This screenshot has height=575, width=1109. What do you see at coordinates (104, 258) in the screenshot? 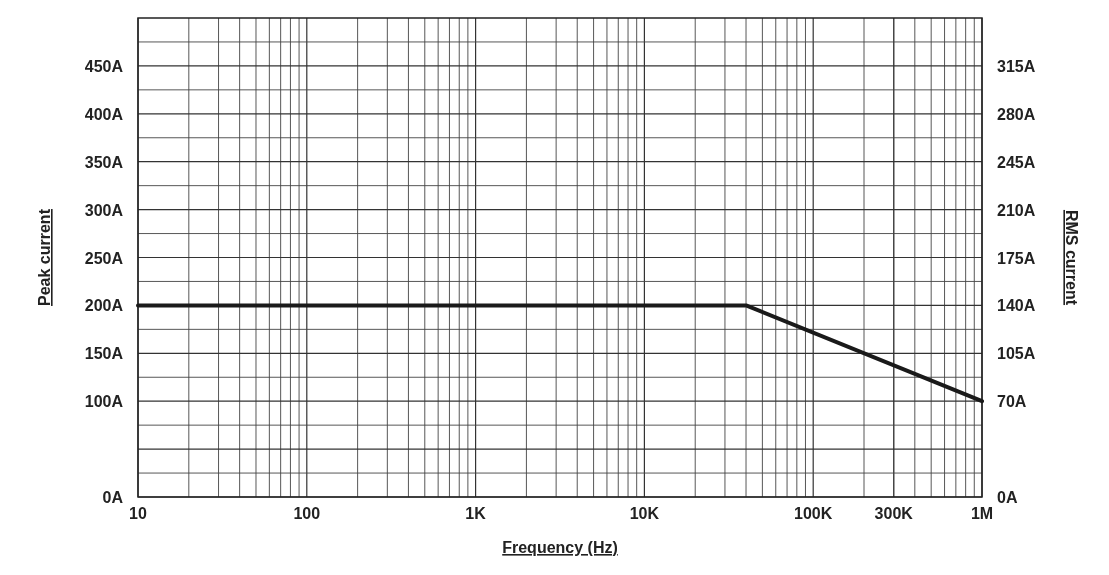
I see `y-tick-label: 250A` at bounding box center [104, 258].